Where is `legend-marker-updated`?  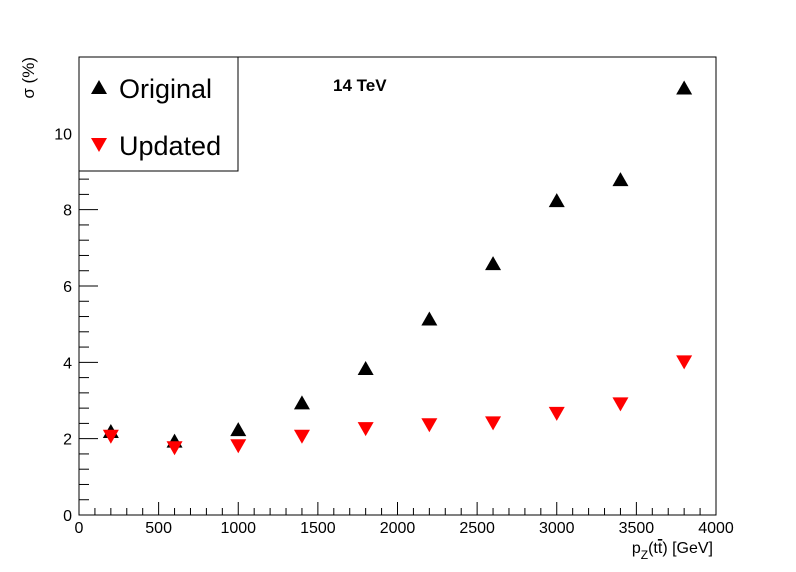
legend-marker-updated is located at coordinates (99, 145).